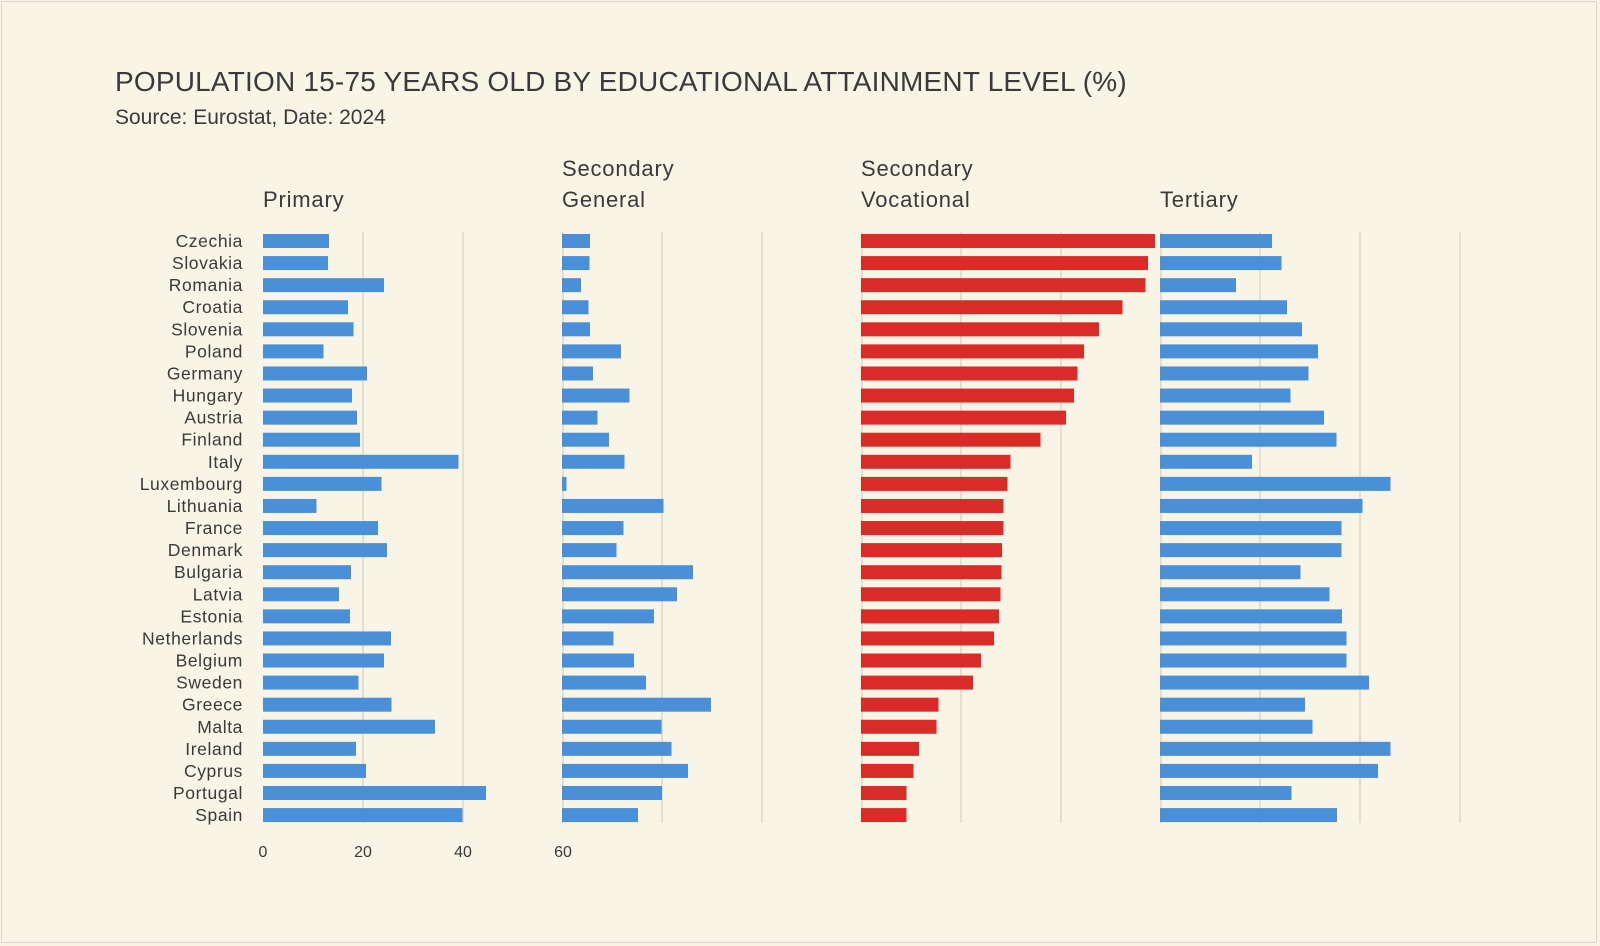  What do you see at coordinates (613, 505) in the screenshot?
I see `bar-secondary-general-lithuania` at bounding box center [613, 505].